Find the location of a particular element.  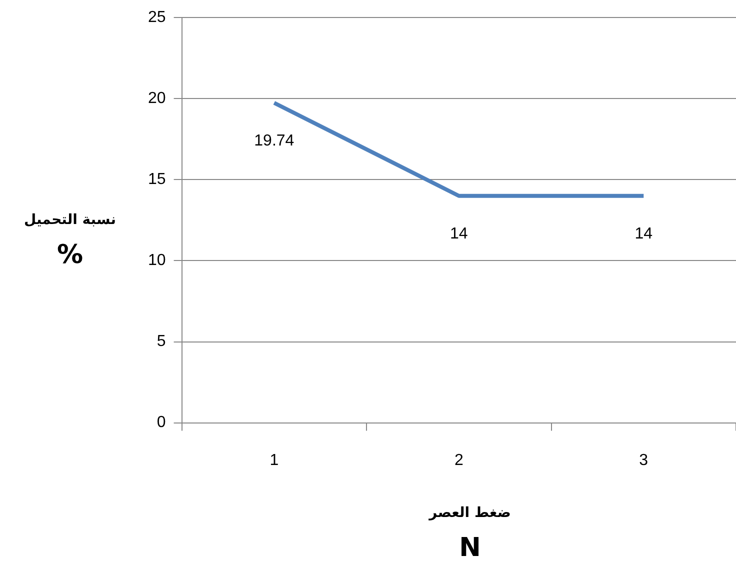

y-tick-label: 20 is located at coordinates (157, 99).